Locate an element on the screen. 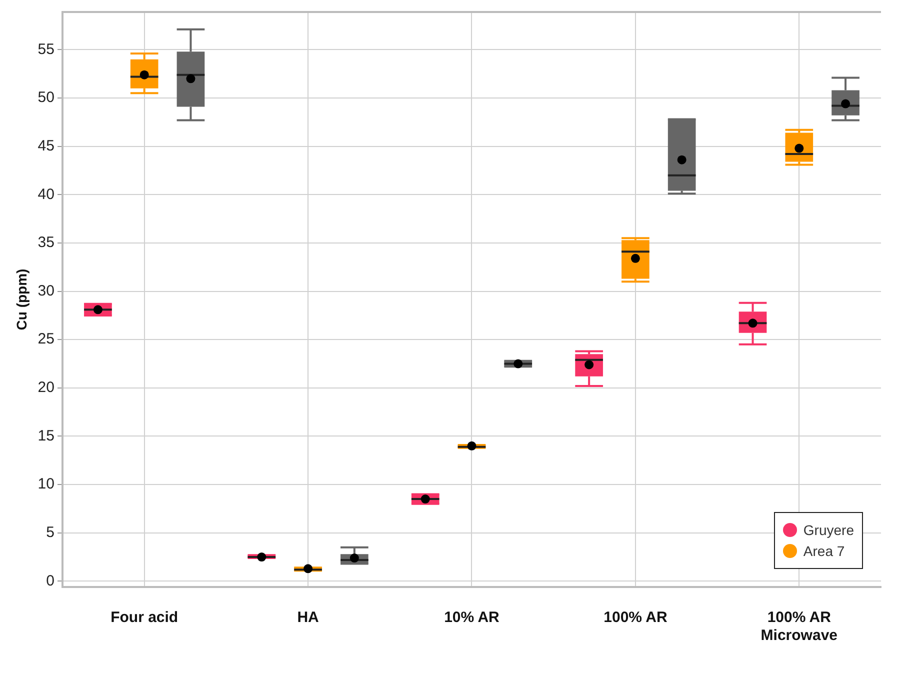  y-tick-label: 35 is located at coordinates (46, 243).